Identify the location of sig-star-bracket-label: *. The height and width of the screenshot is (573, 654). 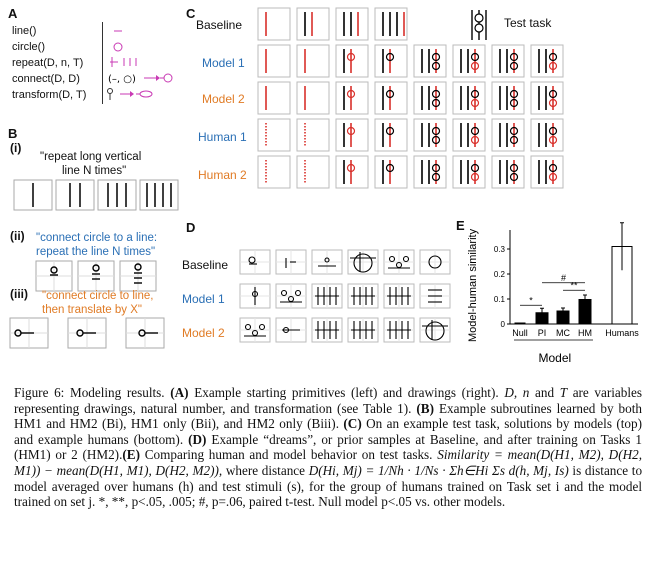
(531, 300).